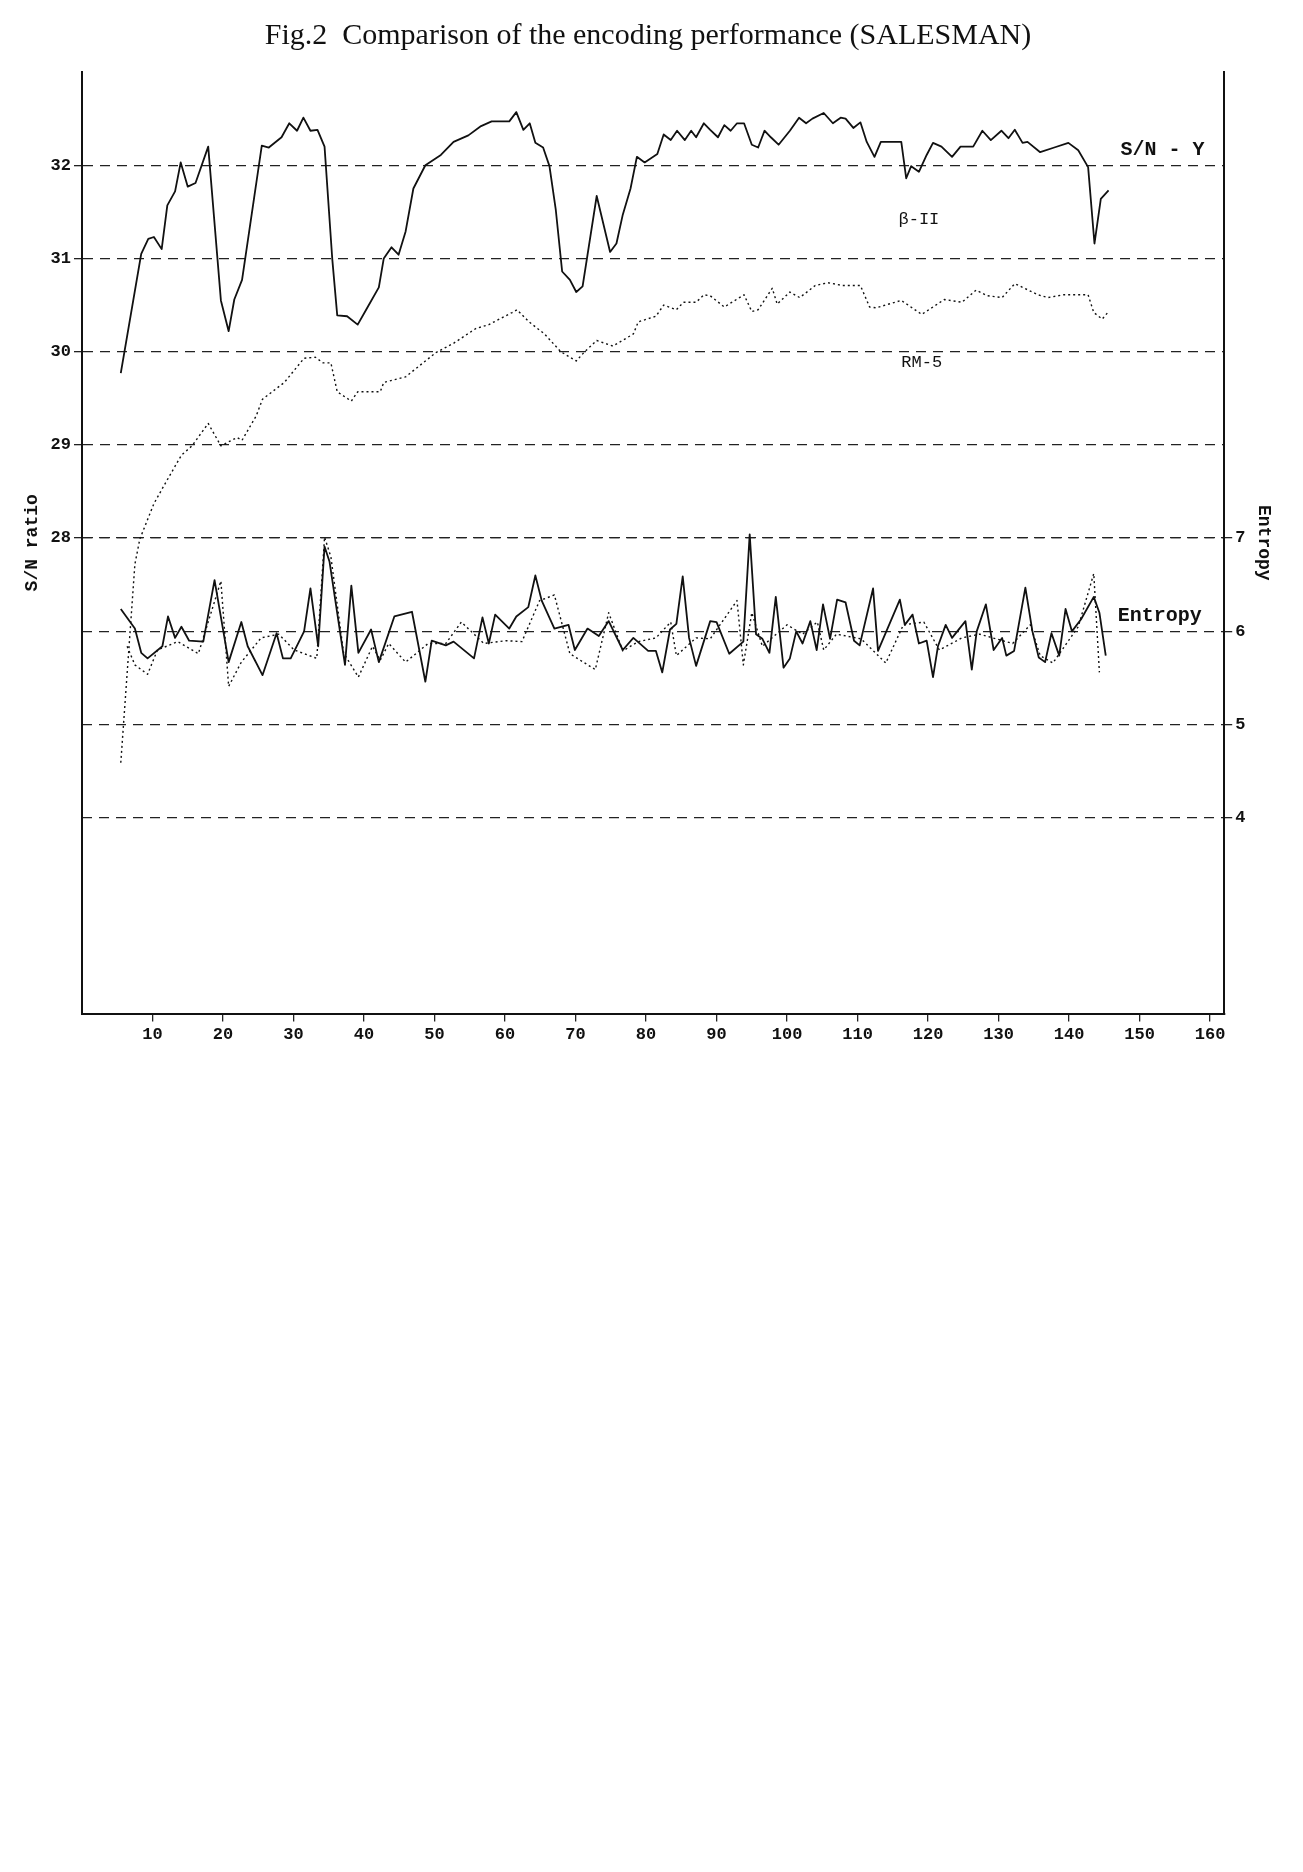  What do you see at coordinates (152, 1035) in the screenshot?
I see `x-tick-label: 10` at bounding box center [152, 1035].